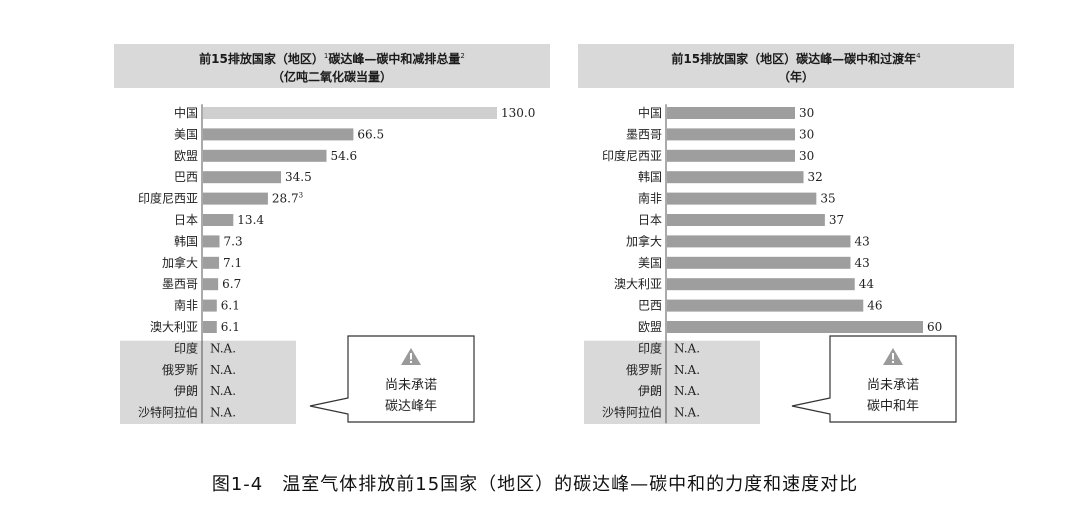  I want to click on chart-title: 前15排放国家（地区）碳达峰—碳中和过渡年4 （年）, so click(796, 66).